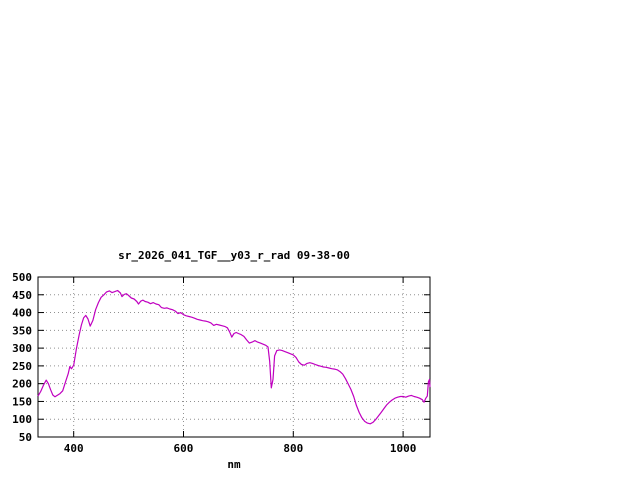 This screenshot has width=640, height=480. I want to click on y-tick-label: 50, so click(25, 437).